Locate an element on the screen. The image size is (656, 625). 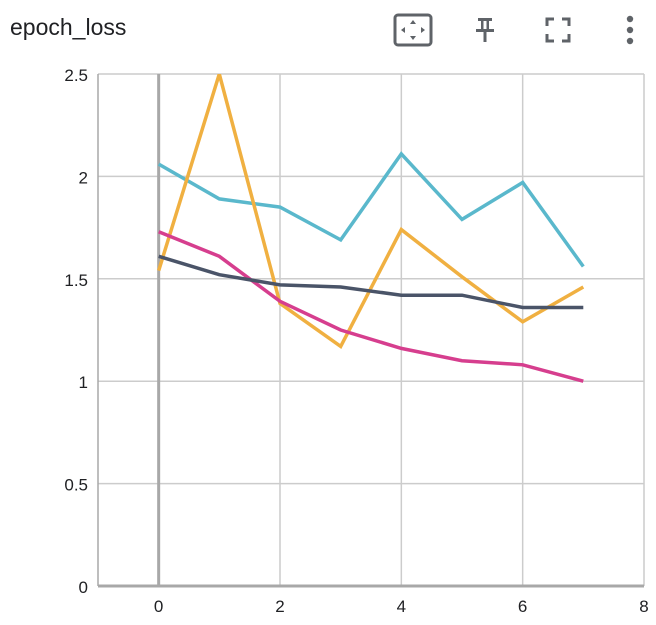
x-tick-label: 0 is located at coordinates (158, 606).